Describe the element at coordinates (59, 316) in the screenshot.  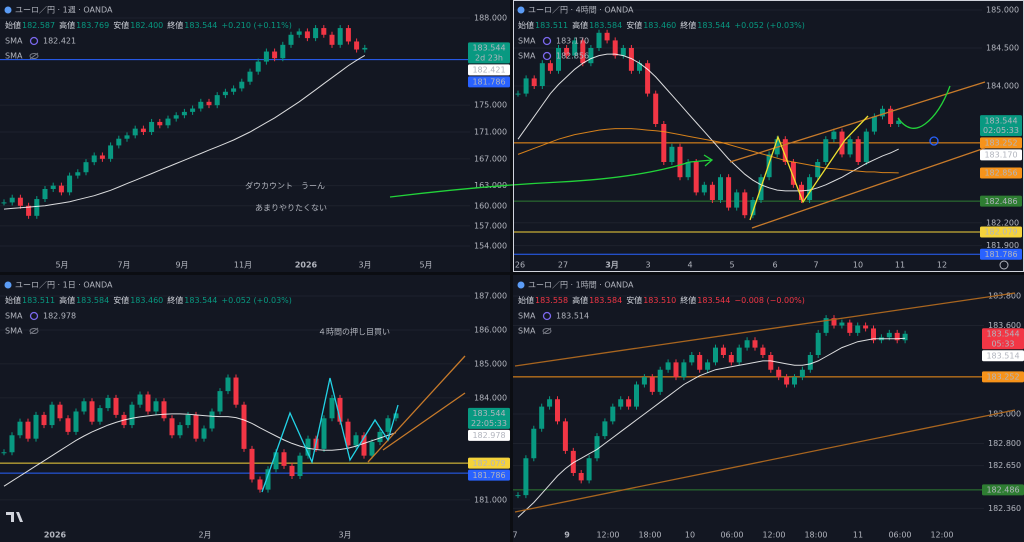
I see `indicator-value: 182.978` at that location.